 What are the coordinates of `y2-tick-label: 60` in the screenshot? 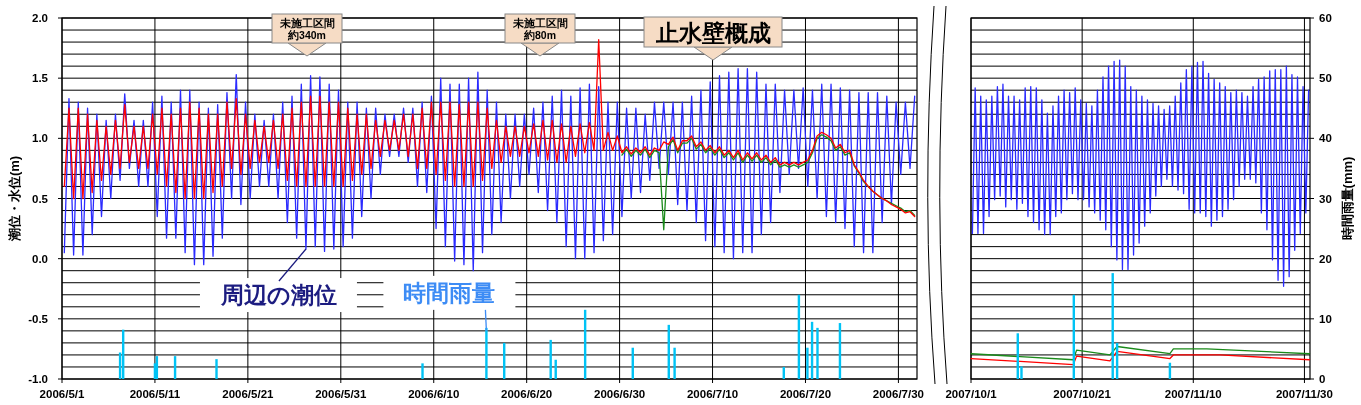 It's located at (1325, 18).